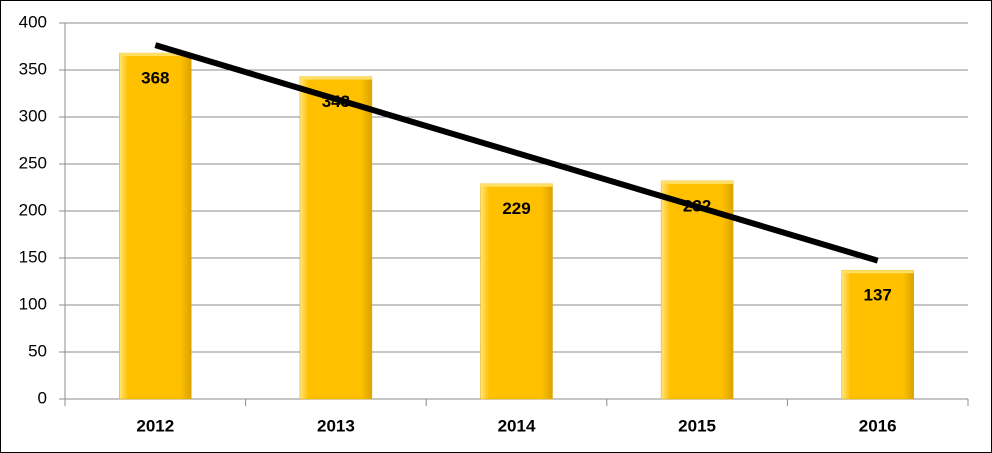 This screenshot has height=453, width=992. I want to click on x-tick-label: 2014, so click(517, 425).